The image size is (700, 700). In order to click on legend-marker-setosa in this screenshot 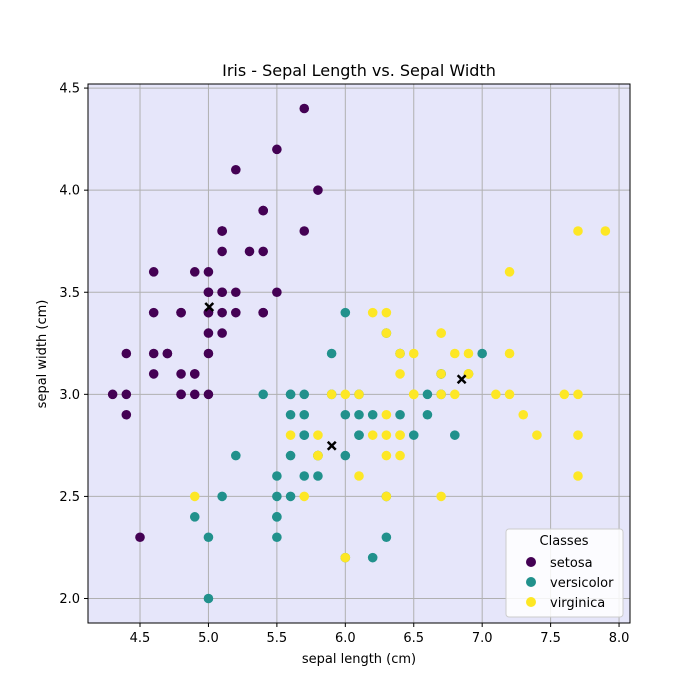, I will do `click(531, 562)`.